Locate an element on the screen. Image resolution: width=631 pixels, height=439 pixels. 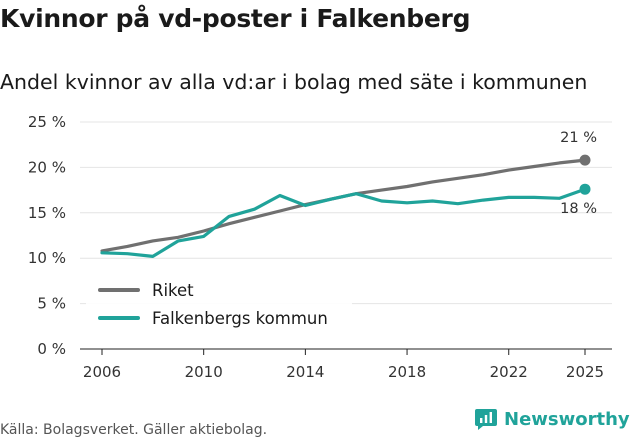
newsworthy-logo-icon is located at coordinates (486, 419).